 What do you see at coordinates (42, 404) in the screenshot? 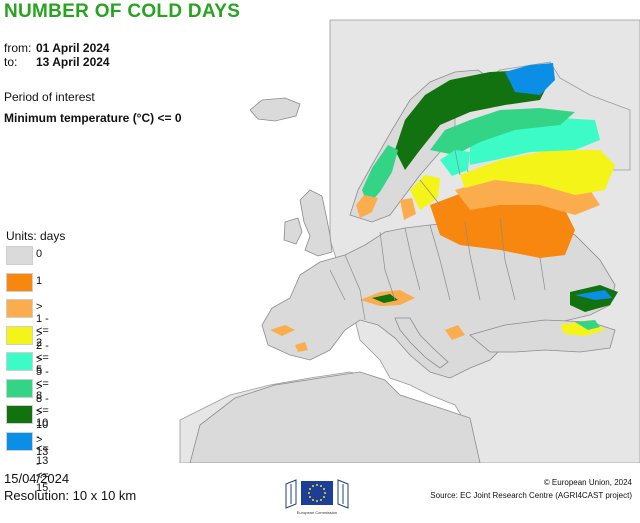
I see `legend-label: > 8 - <= 10` at bounding box center [42, 404].